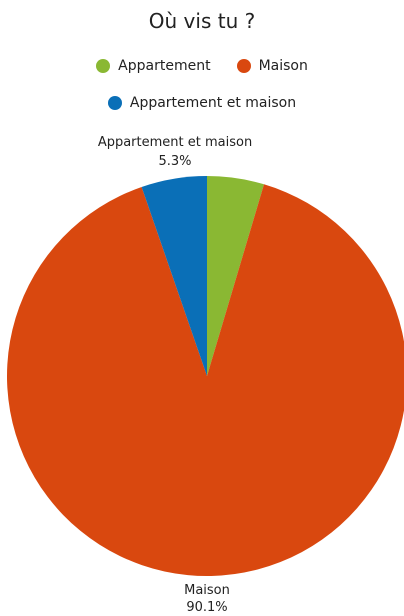 This screenshot has height=616, width=404. What do you see at coordinates (207, 590) in the screenshot?
I see `slice-label-maison: Maison` at bounding box center [207, 590].